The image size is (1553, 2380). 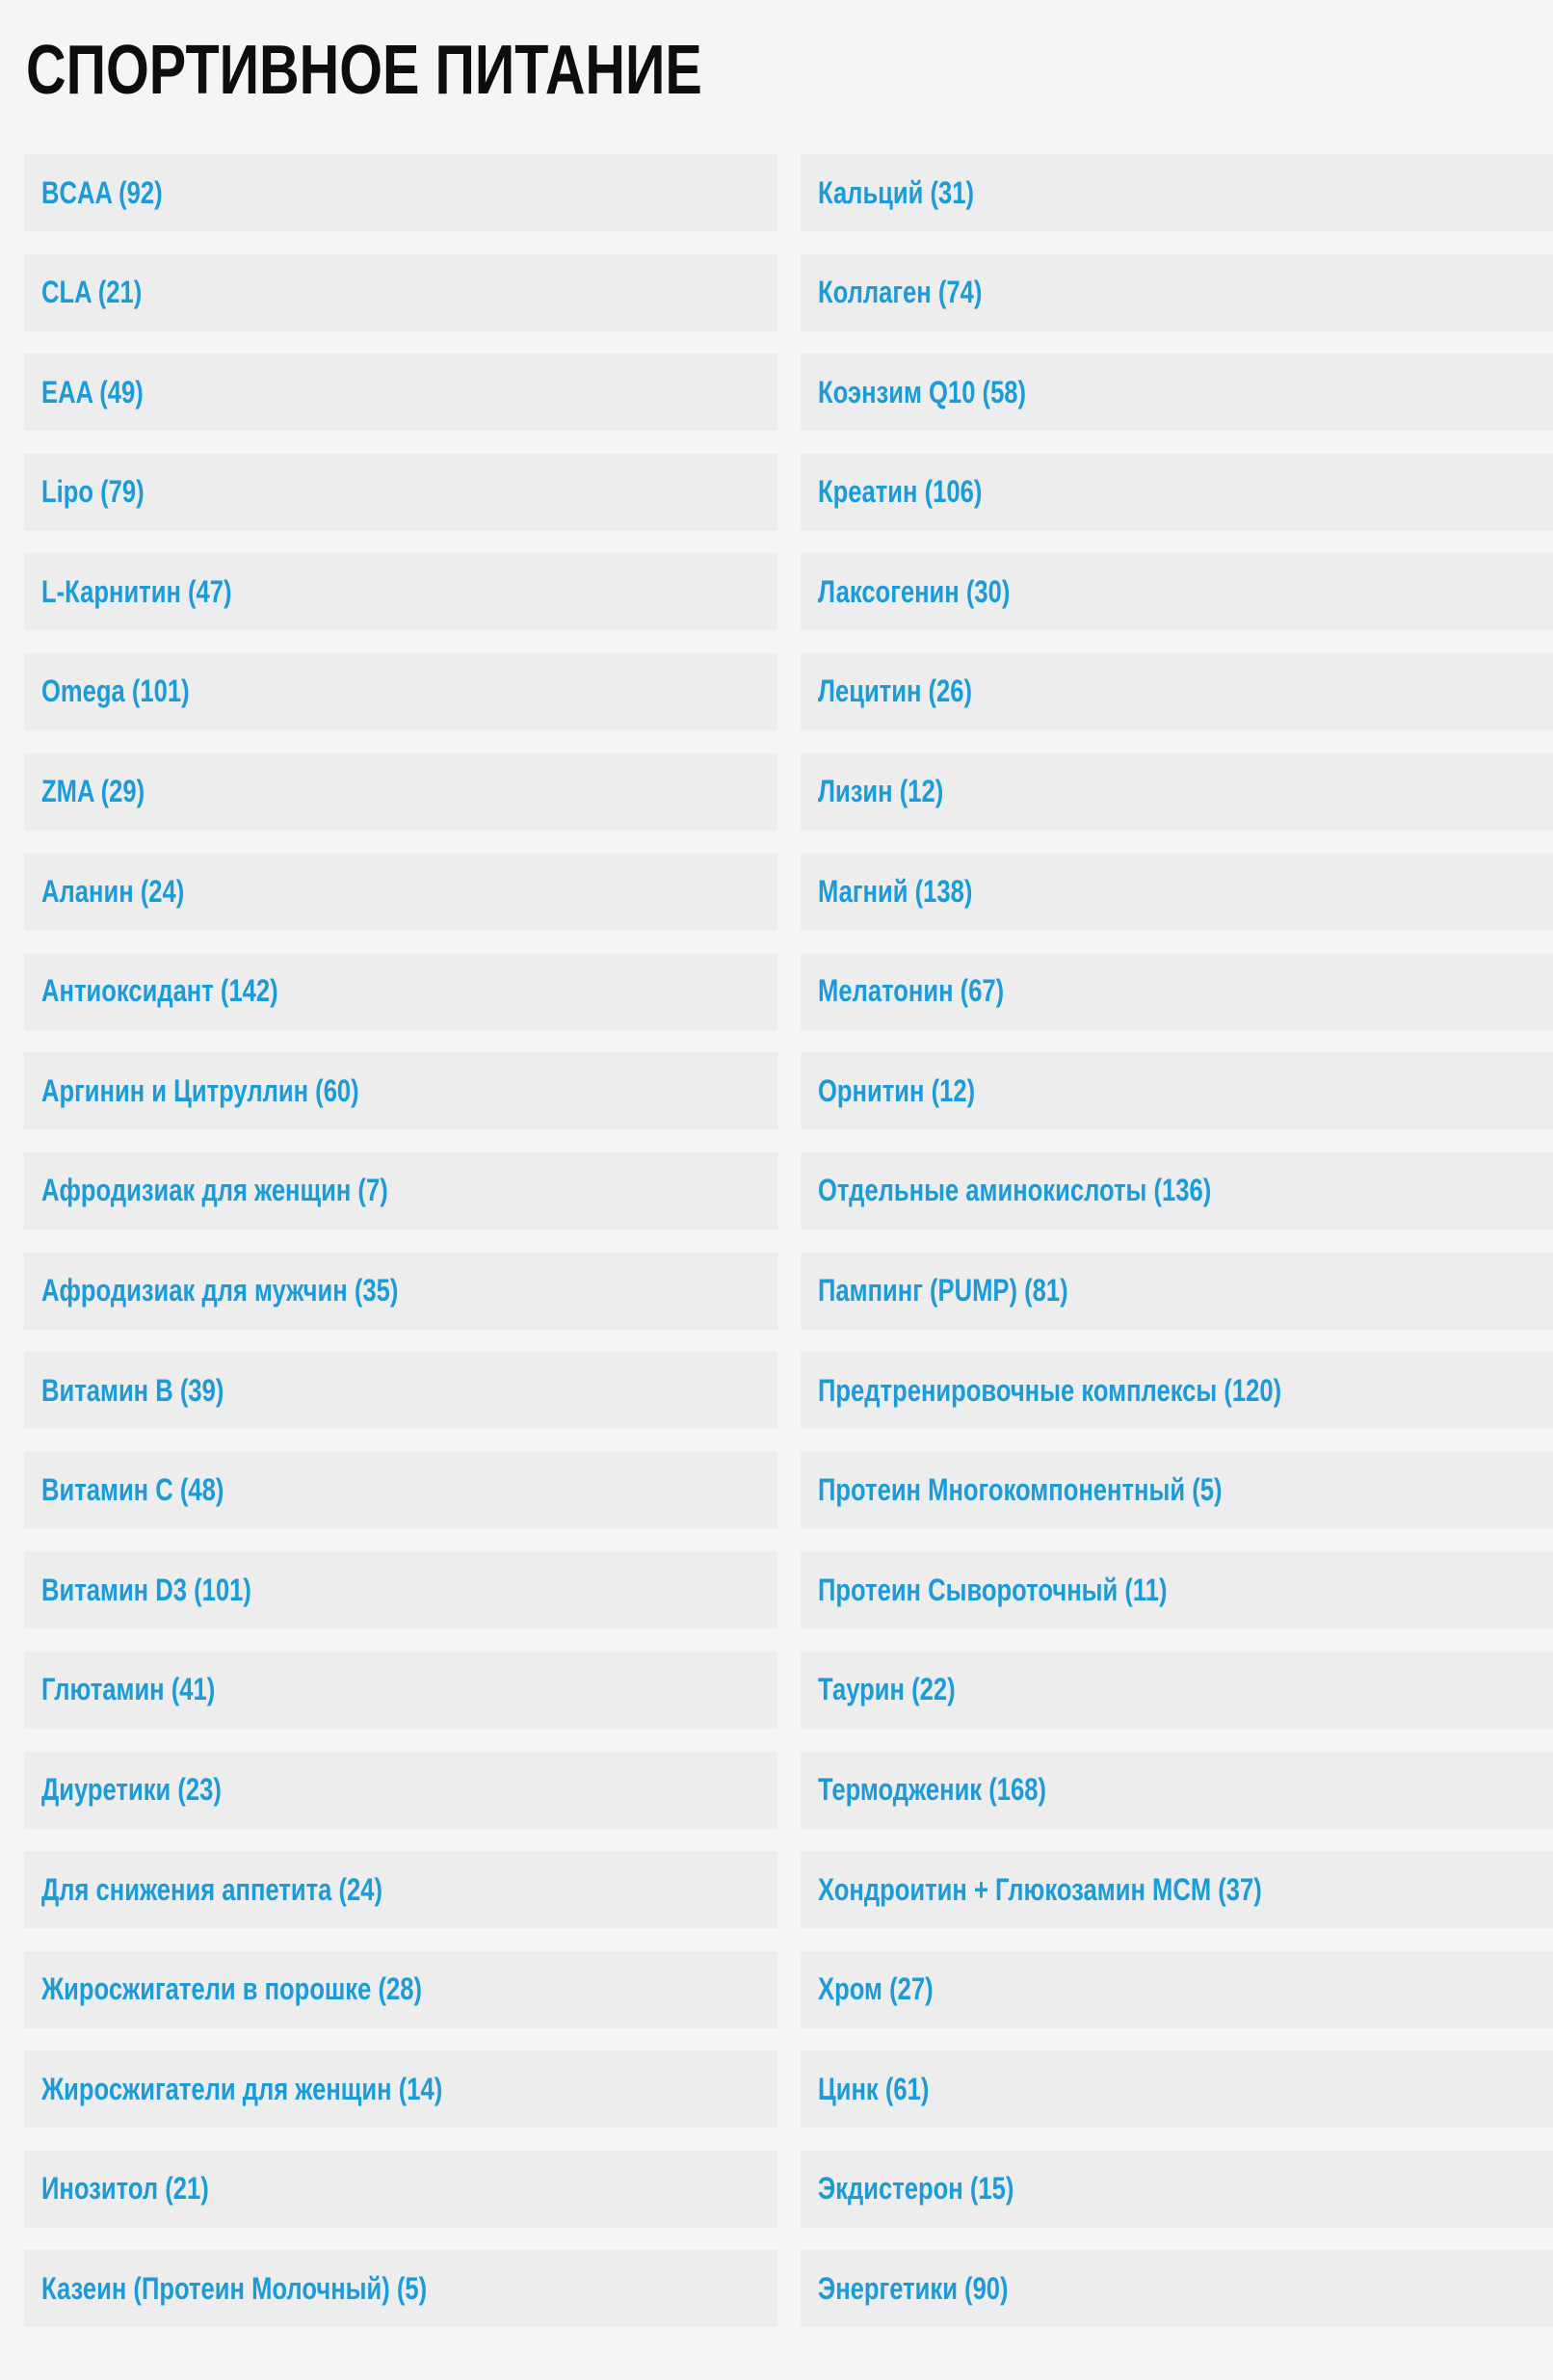 What do you see at coordinates (146, 1589) in the screenshot?
I see `category-link: Витамин D3 (101)` at bounding box center [146, 1589].